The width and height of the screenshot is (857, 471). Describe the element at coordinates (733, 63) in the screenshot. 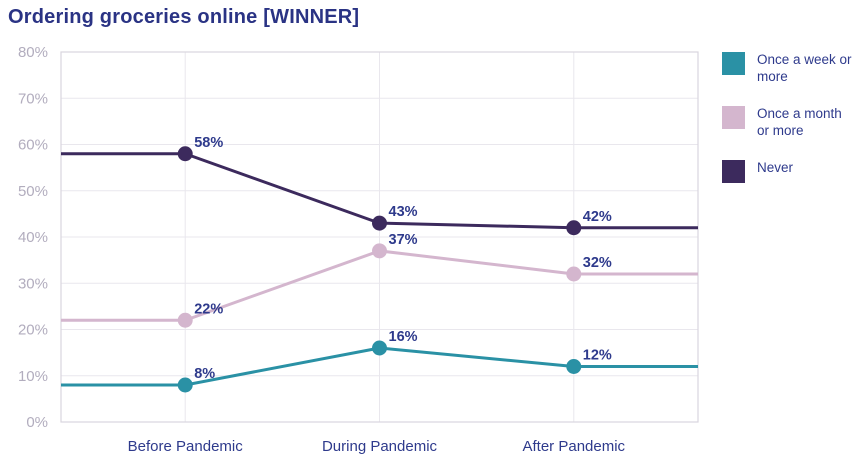

I see `legend-swatch-once-a-week` at that location.